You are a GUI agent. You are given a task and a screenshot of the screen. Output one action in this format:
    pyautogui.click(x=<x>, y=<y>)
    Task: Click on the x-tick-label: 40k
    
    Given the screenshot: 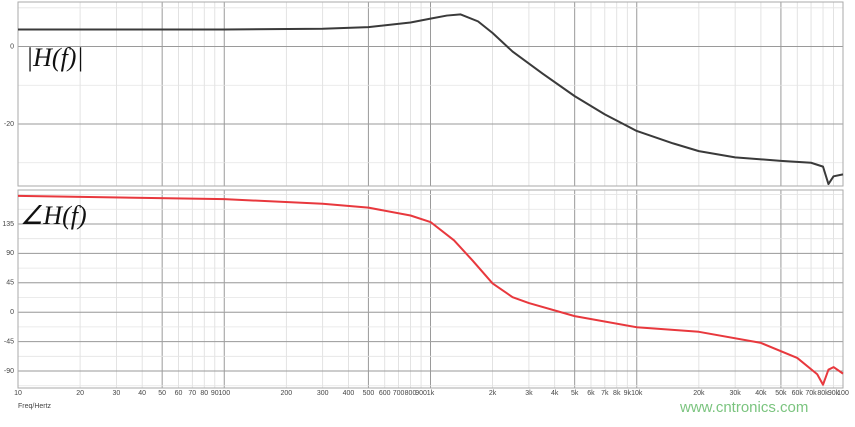 What is the action you would take?
    pyautogui.click(x=761, y=393)
    